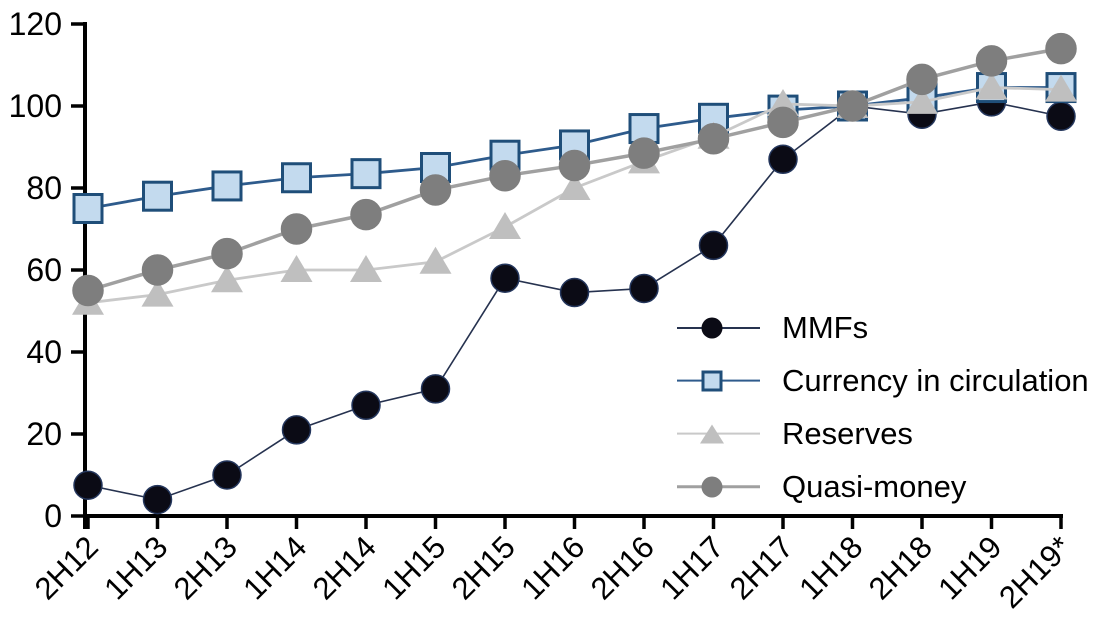  I want to click on x-tick-label-1h16: 1H16, so click(552, 567).